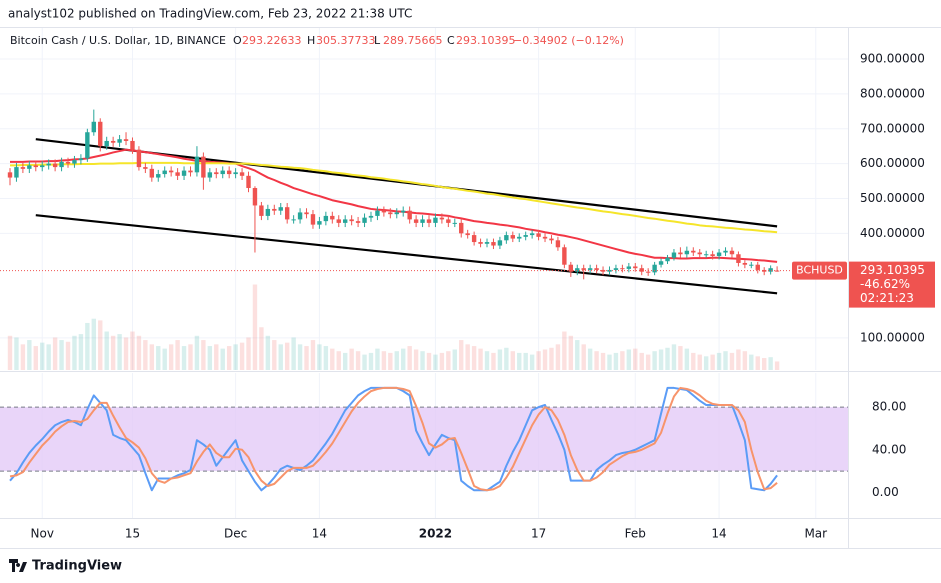 This screenshot has height=583, width=941. What do you see at coordinates (892, 128) in the screenshot?
I see `y-tick-label: 700.00000` at bounding box center [892, 128].